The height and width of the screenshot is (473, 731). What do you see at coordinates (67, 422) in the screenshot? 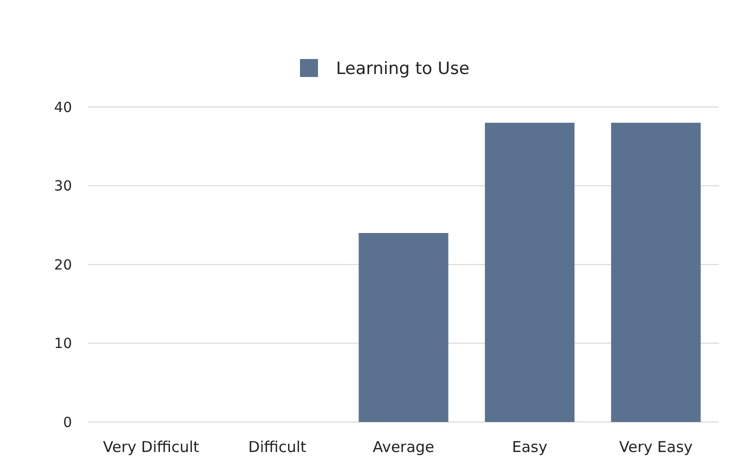
I see `y-tick-label: 0` at bounding box center [67, 422].